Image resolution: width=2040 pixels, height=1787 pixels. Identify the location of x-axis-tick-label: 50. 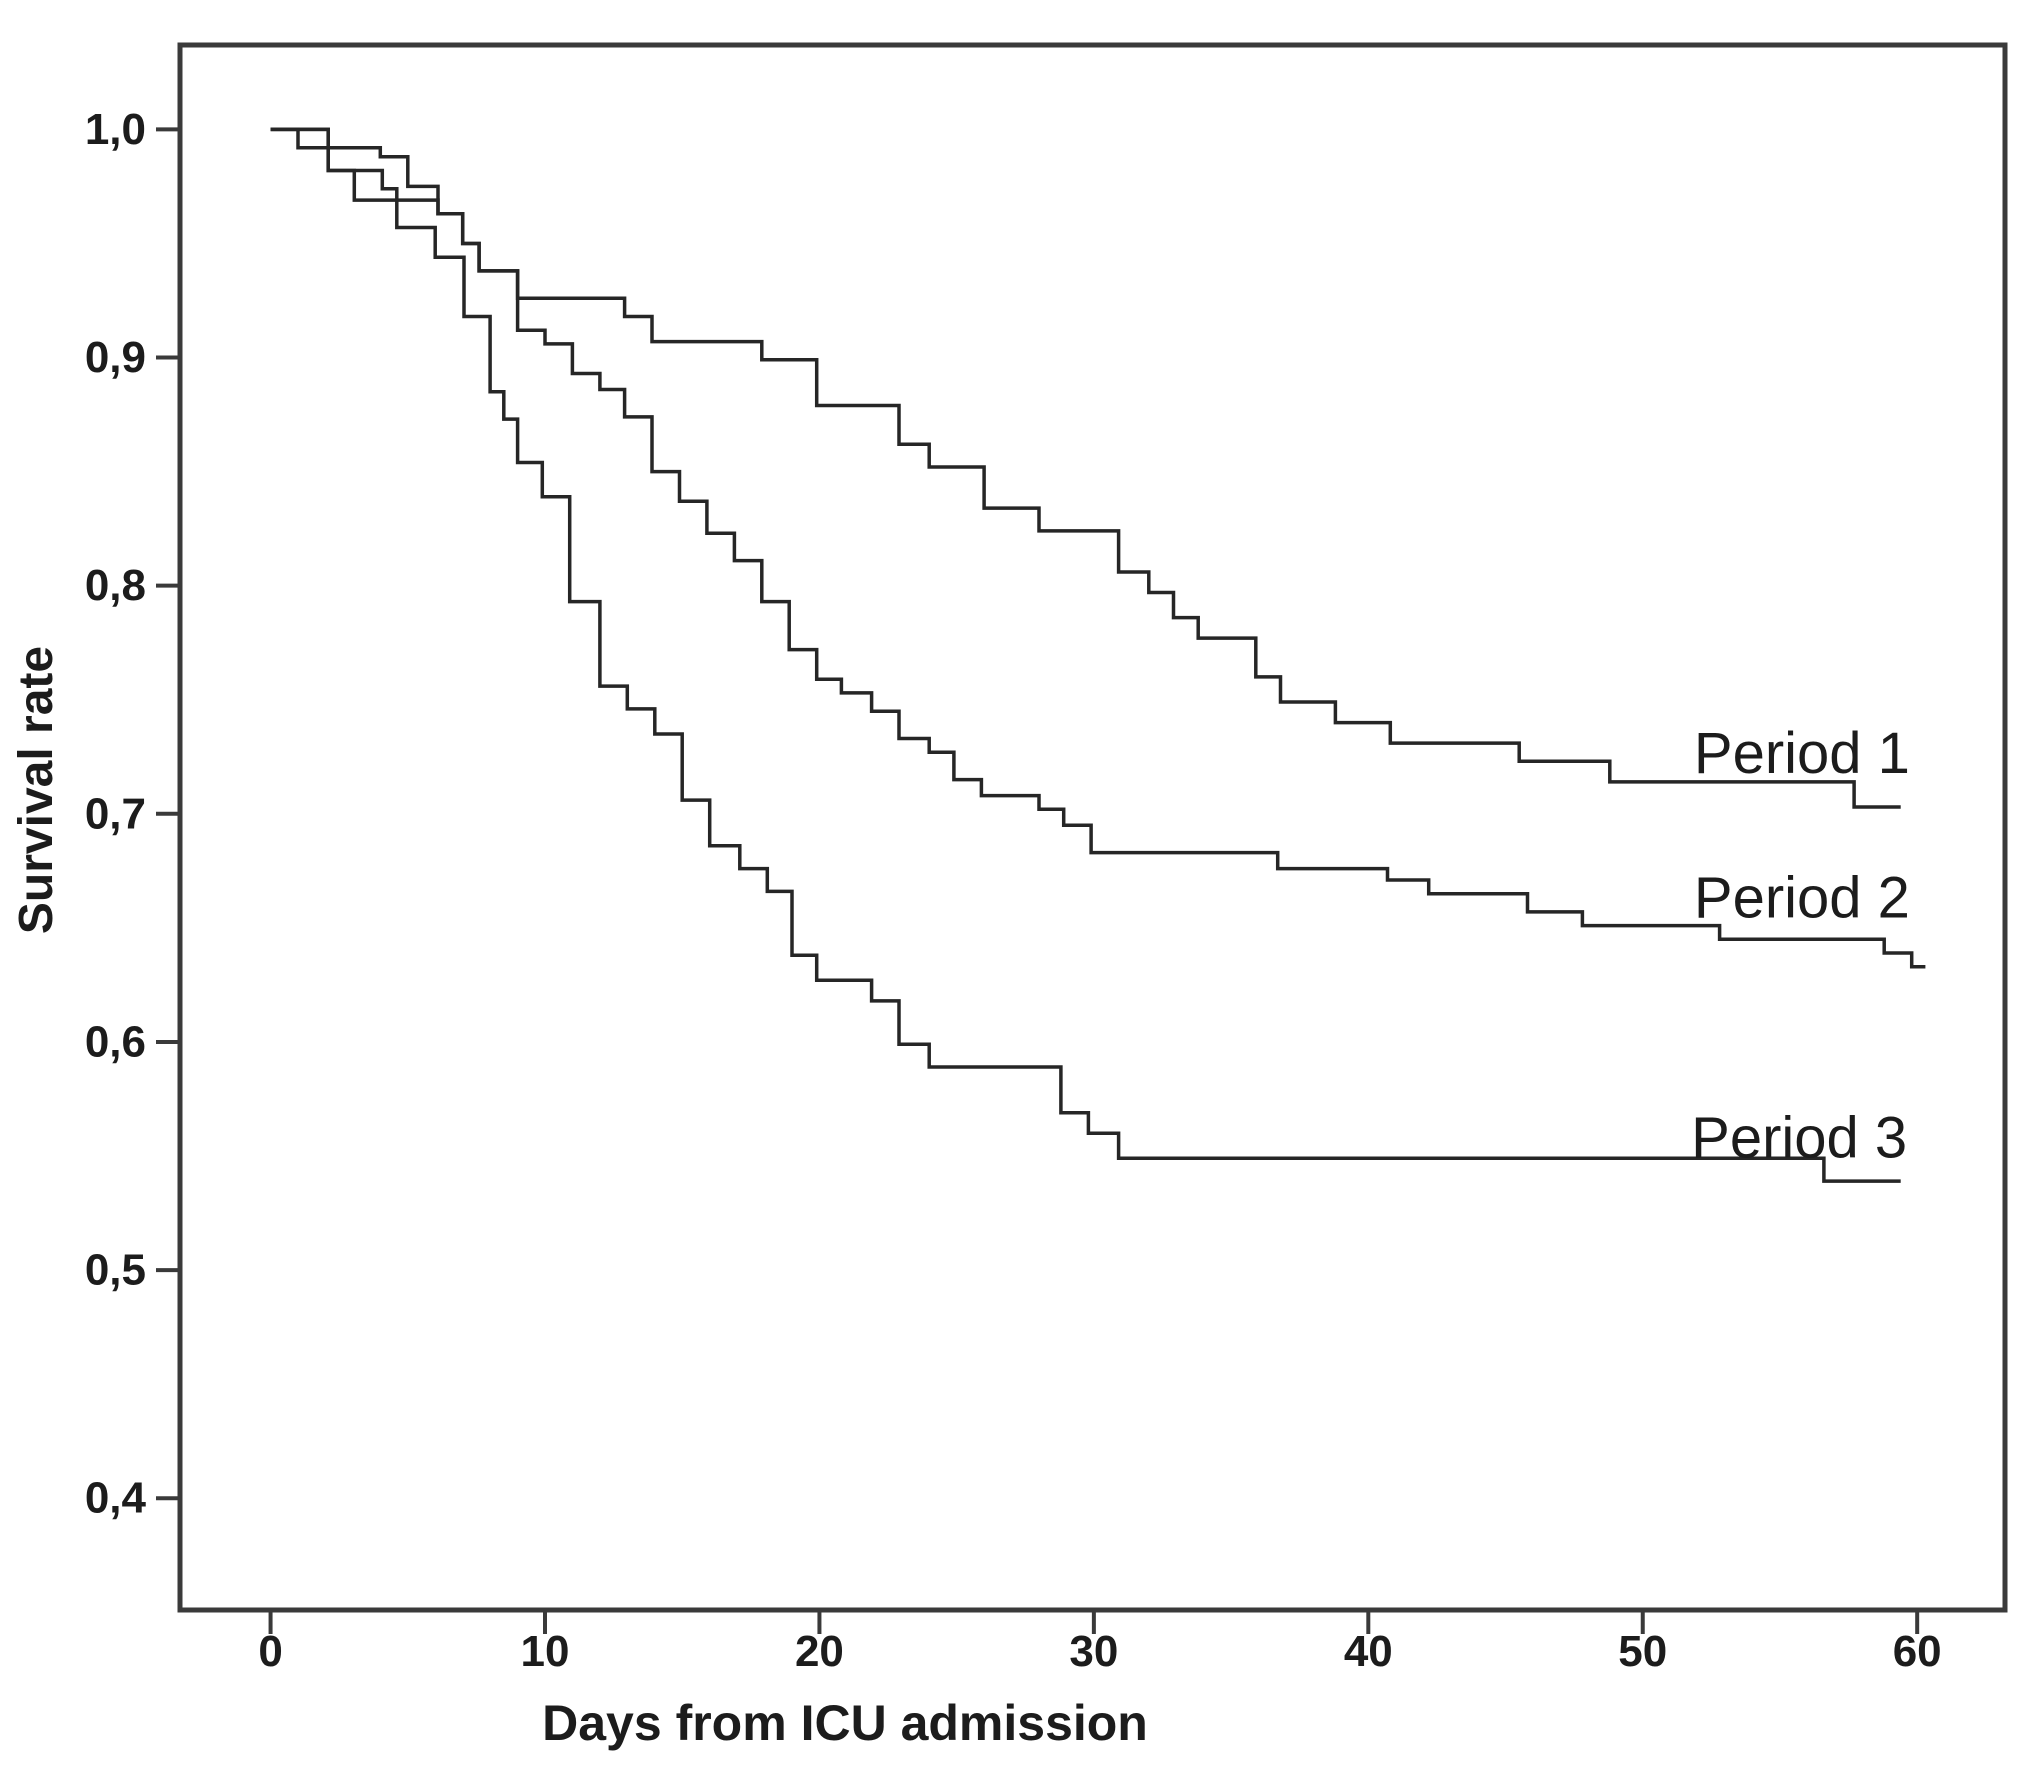
(1642, 1651).